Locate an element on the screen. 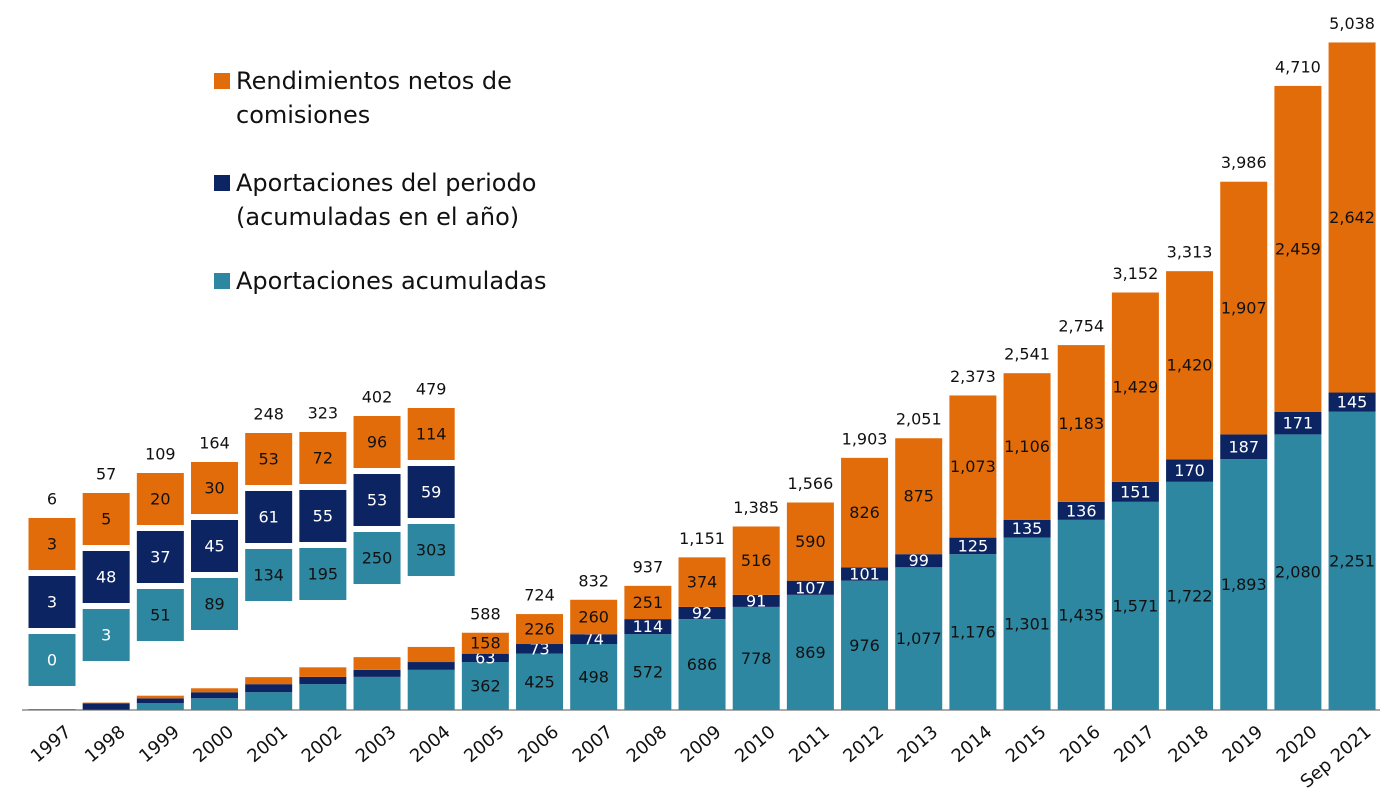 This screenshot has width=1380, height=800. data-label: 778 is located at coordinates (756, 658).